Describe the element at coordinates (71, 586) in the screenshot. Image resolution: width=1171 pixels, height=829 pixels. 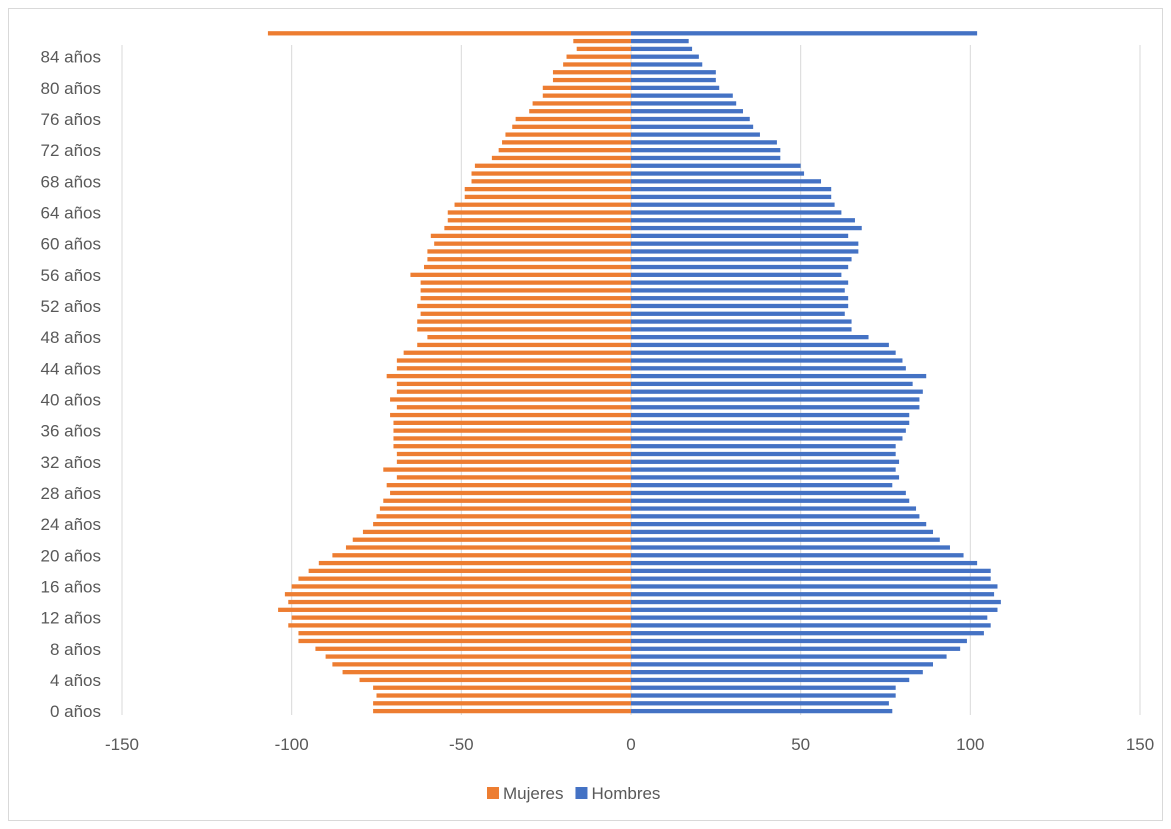
I see `category-tick-label: 16 años` at that location.